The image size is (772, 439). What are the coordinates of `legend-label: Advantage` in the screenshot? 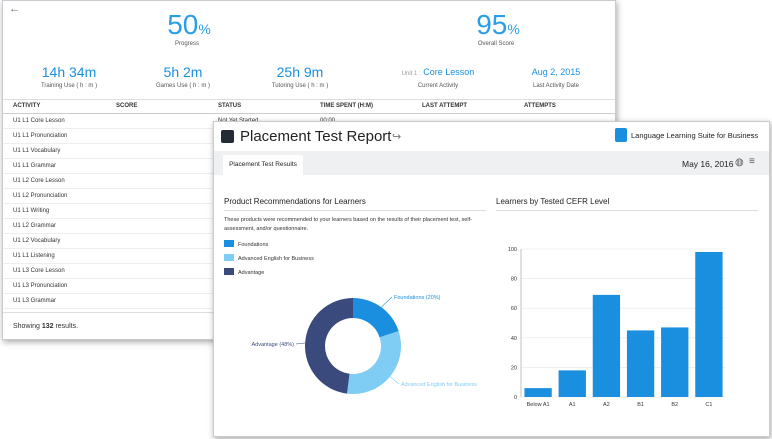 It's located at (251, 273).